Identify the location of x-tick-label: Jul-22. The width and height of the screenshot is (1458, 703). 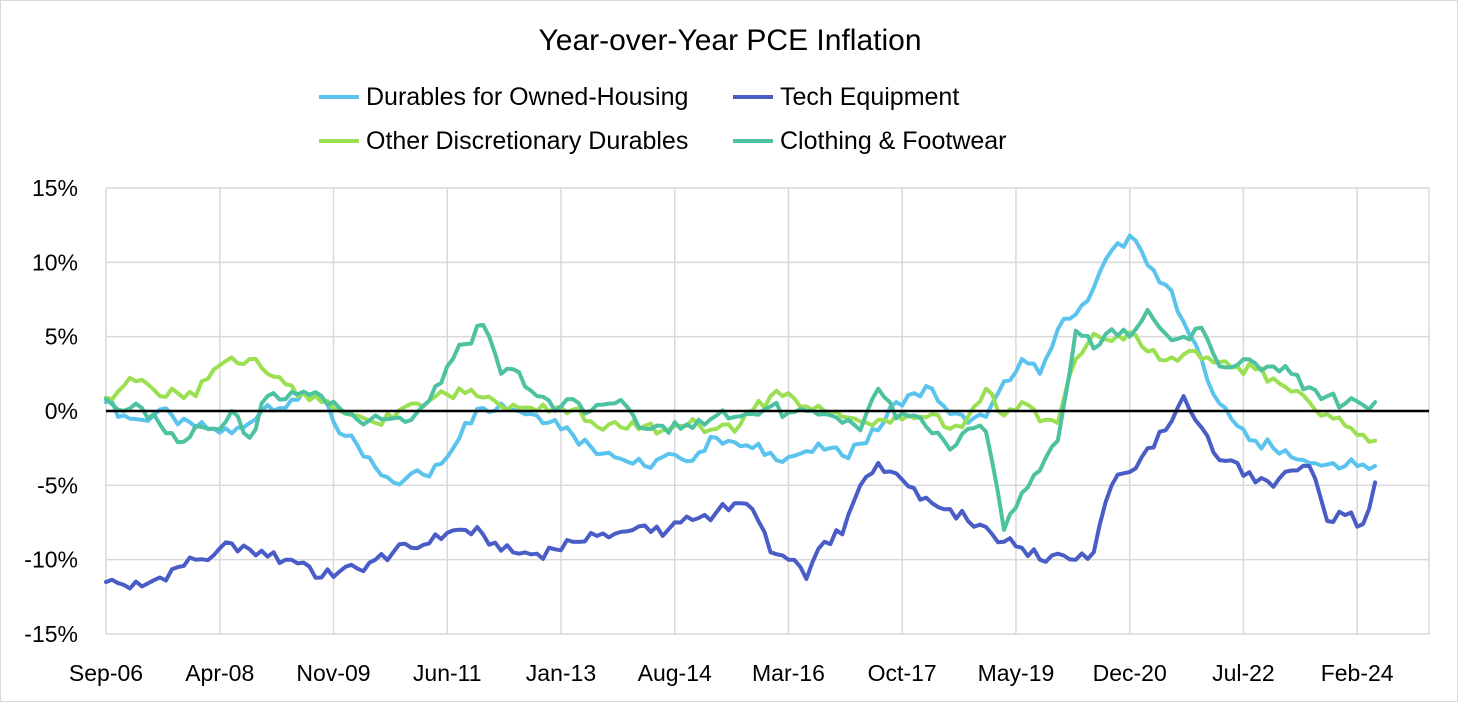
(1243, 673).